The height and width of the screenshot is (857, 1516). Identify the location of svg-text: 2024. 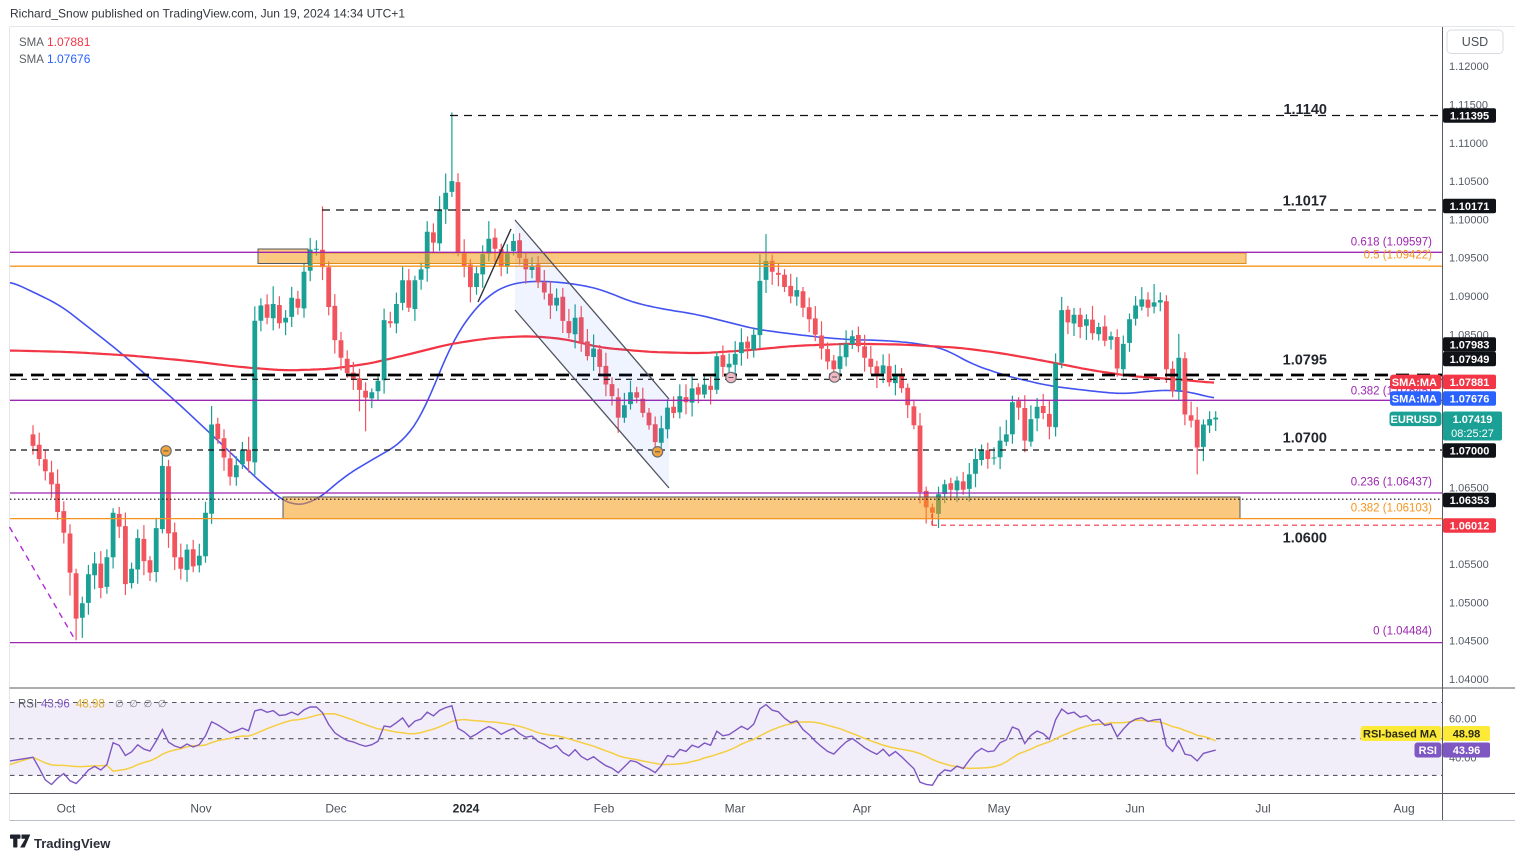
(466, 809).